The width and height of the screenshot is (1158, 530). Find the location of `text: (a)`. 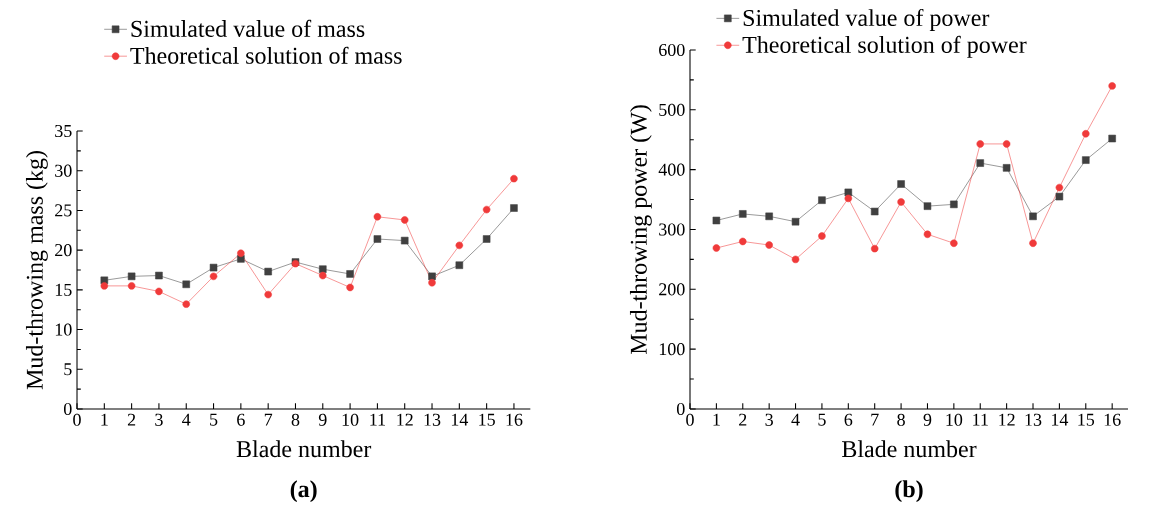

text: (a) is located at coordinates (303, 491).